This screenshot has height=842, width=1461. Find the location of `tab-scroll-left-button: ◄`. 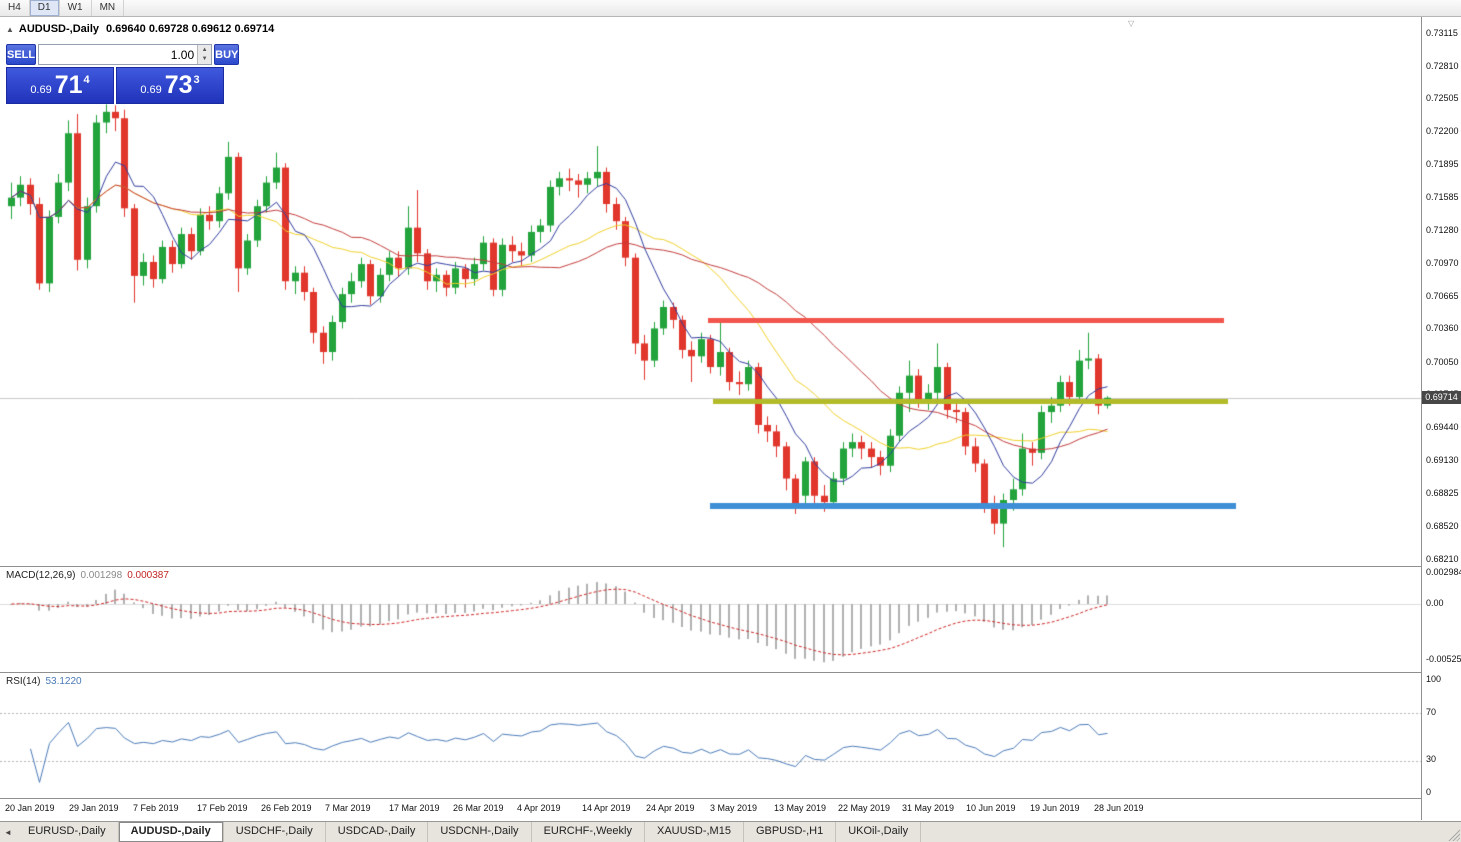

tab-scroll-left-button: ◄ is located at coordinates (8, 832).